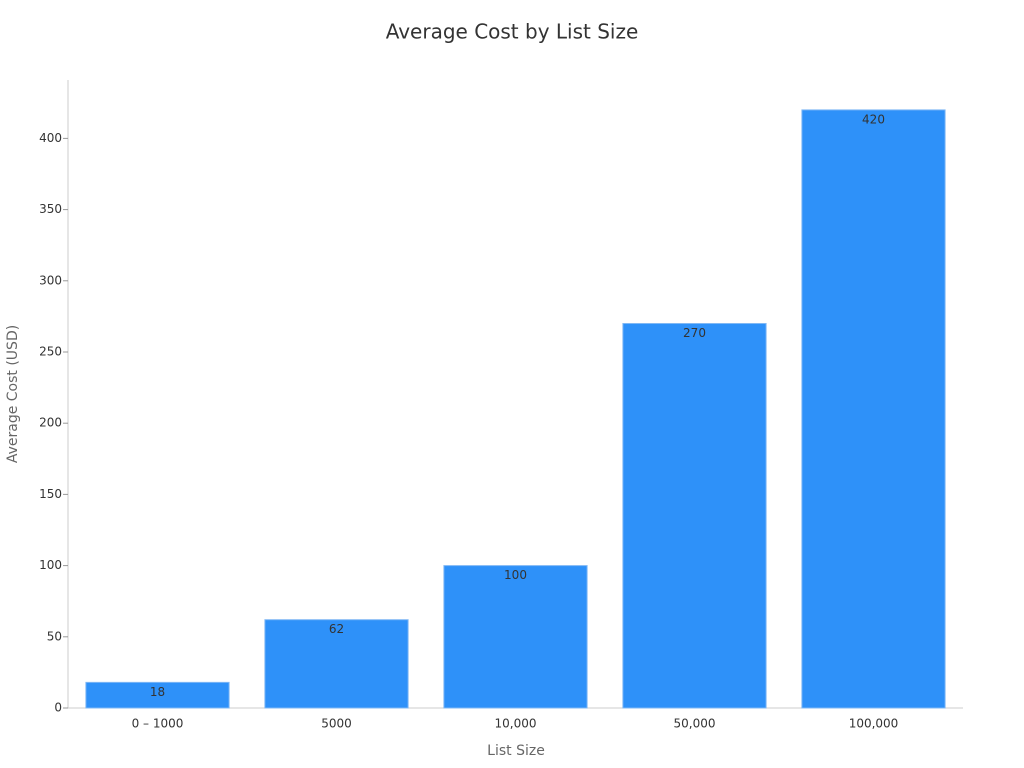 This screenshot has width=1024, height=768. What do you see at coordinates (50, 494) in the screenshot?
I see `y-tick-label: 150` at bounding box center [50, 494].